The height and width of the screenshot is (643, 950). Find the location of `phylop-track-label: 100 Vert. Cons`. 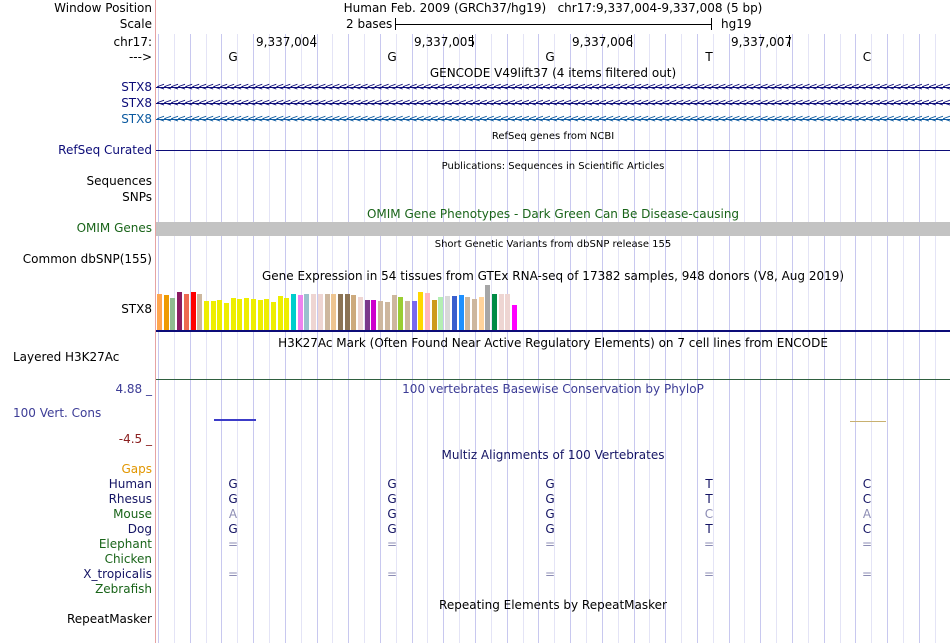

phylop-track-label: 100 Vert. Cons is located at coordinates (57, 413).